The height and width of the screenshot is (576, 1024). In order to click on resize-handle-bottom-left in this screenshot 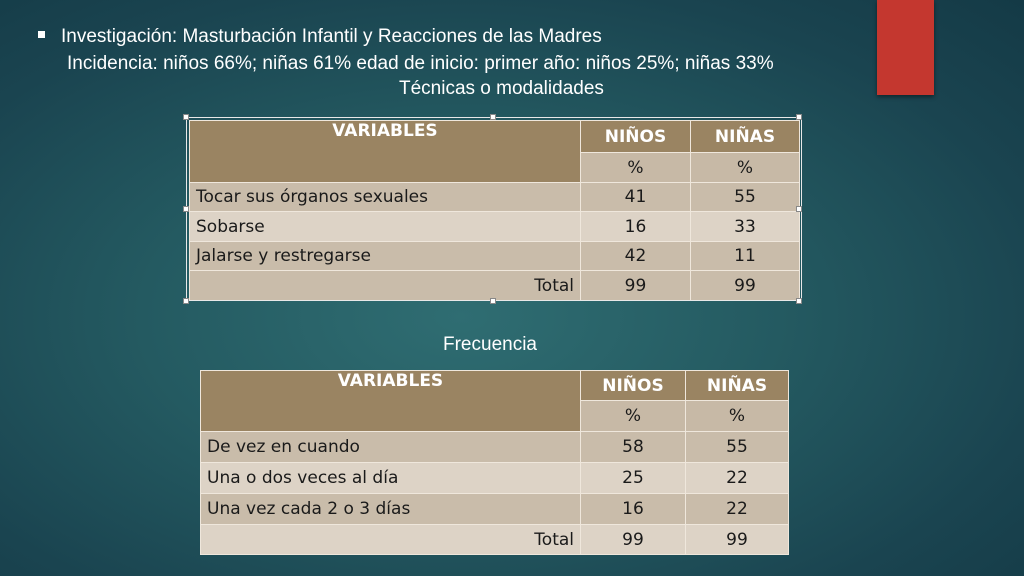, I will do `click(186, 301)`.